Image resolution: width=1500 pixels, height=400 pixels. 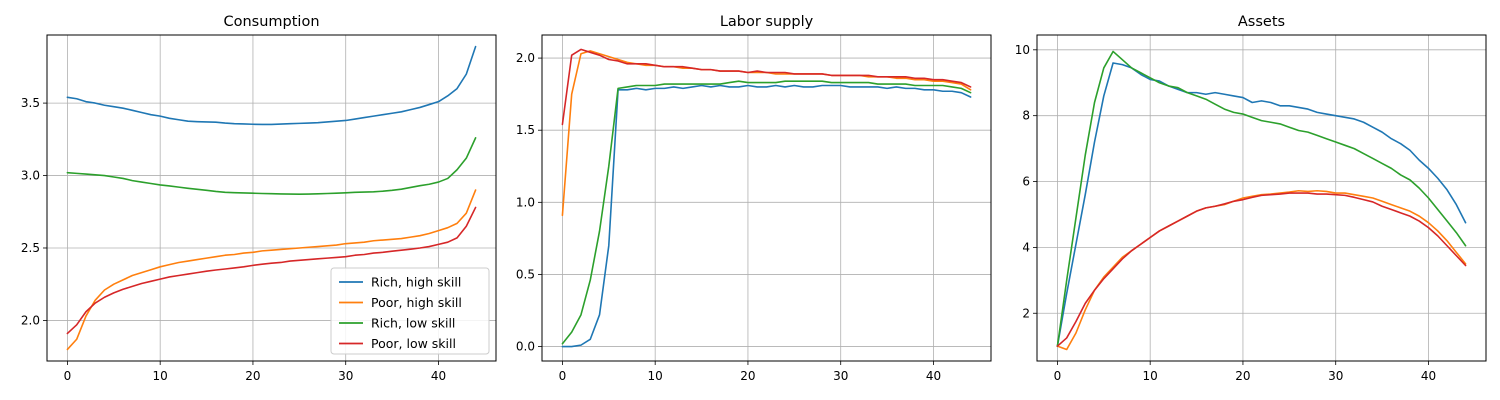 I want to click on y-tick-label: 6, so click(x=1026, y=182).